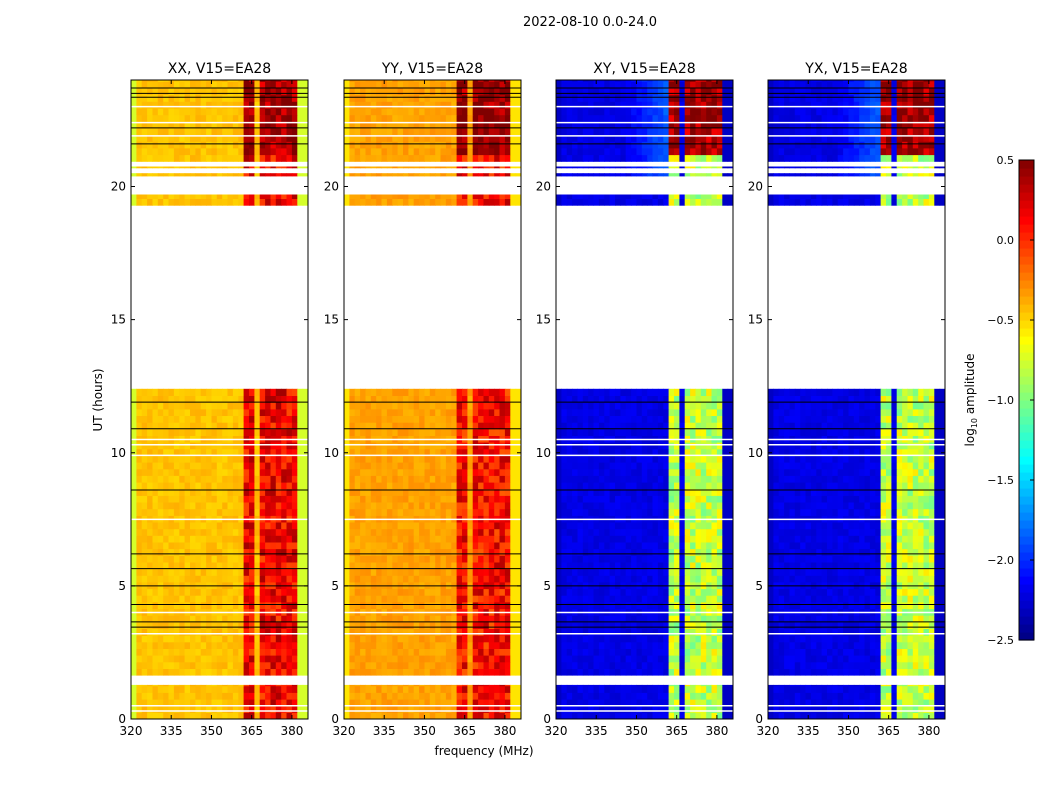  I want to click on y-axis-label: UT (hours), so click(98, 399).